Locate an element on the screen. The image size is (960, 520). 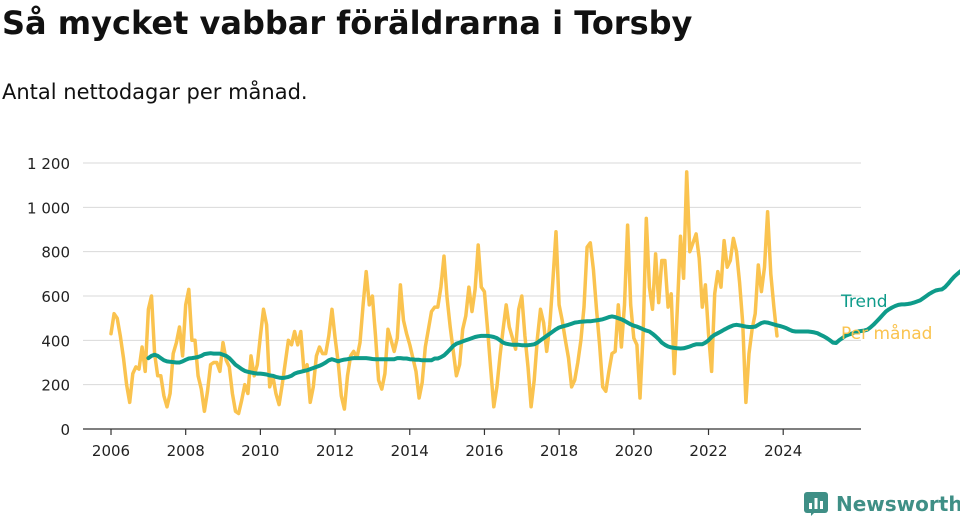
logo-pointer is located at coordinates (813, 514).